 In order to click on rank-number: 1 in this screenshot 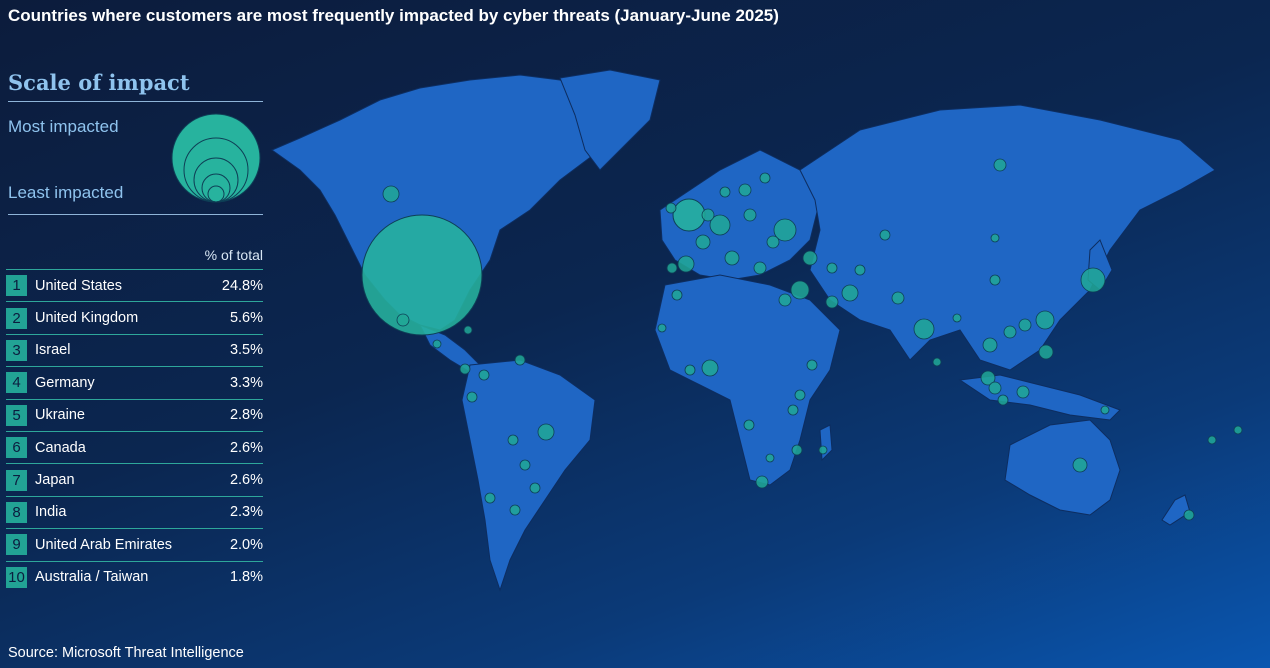, I will do `click(16, 286)`.